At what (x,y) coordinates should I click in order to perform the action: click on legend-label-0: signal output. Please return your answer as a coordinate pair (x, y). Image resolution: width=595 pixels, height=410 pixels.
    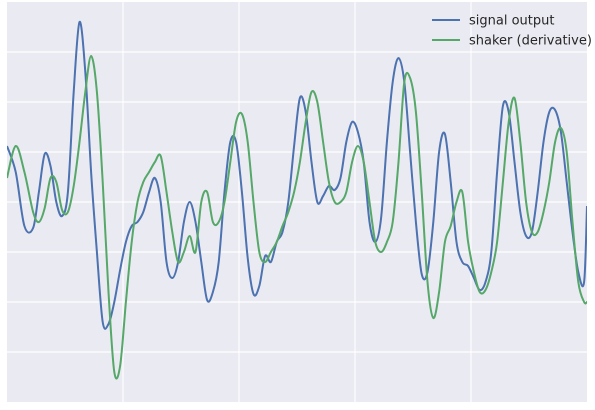
    Looking at the image, I should click on (511, 21).